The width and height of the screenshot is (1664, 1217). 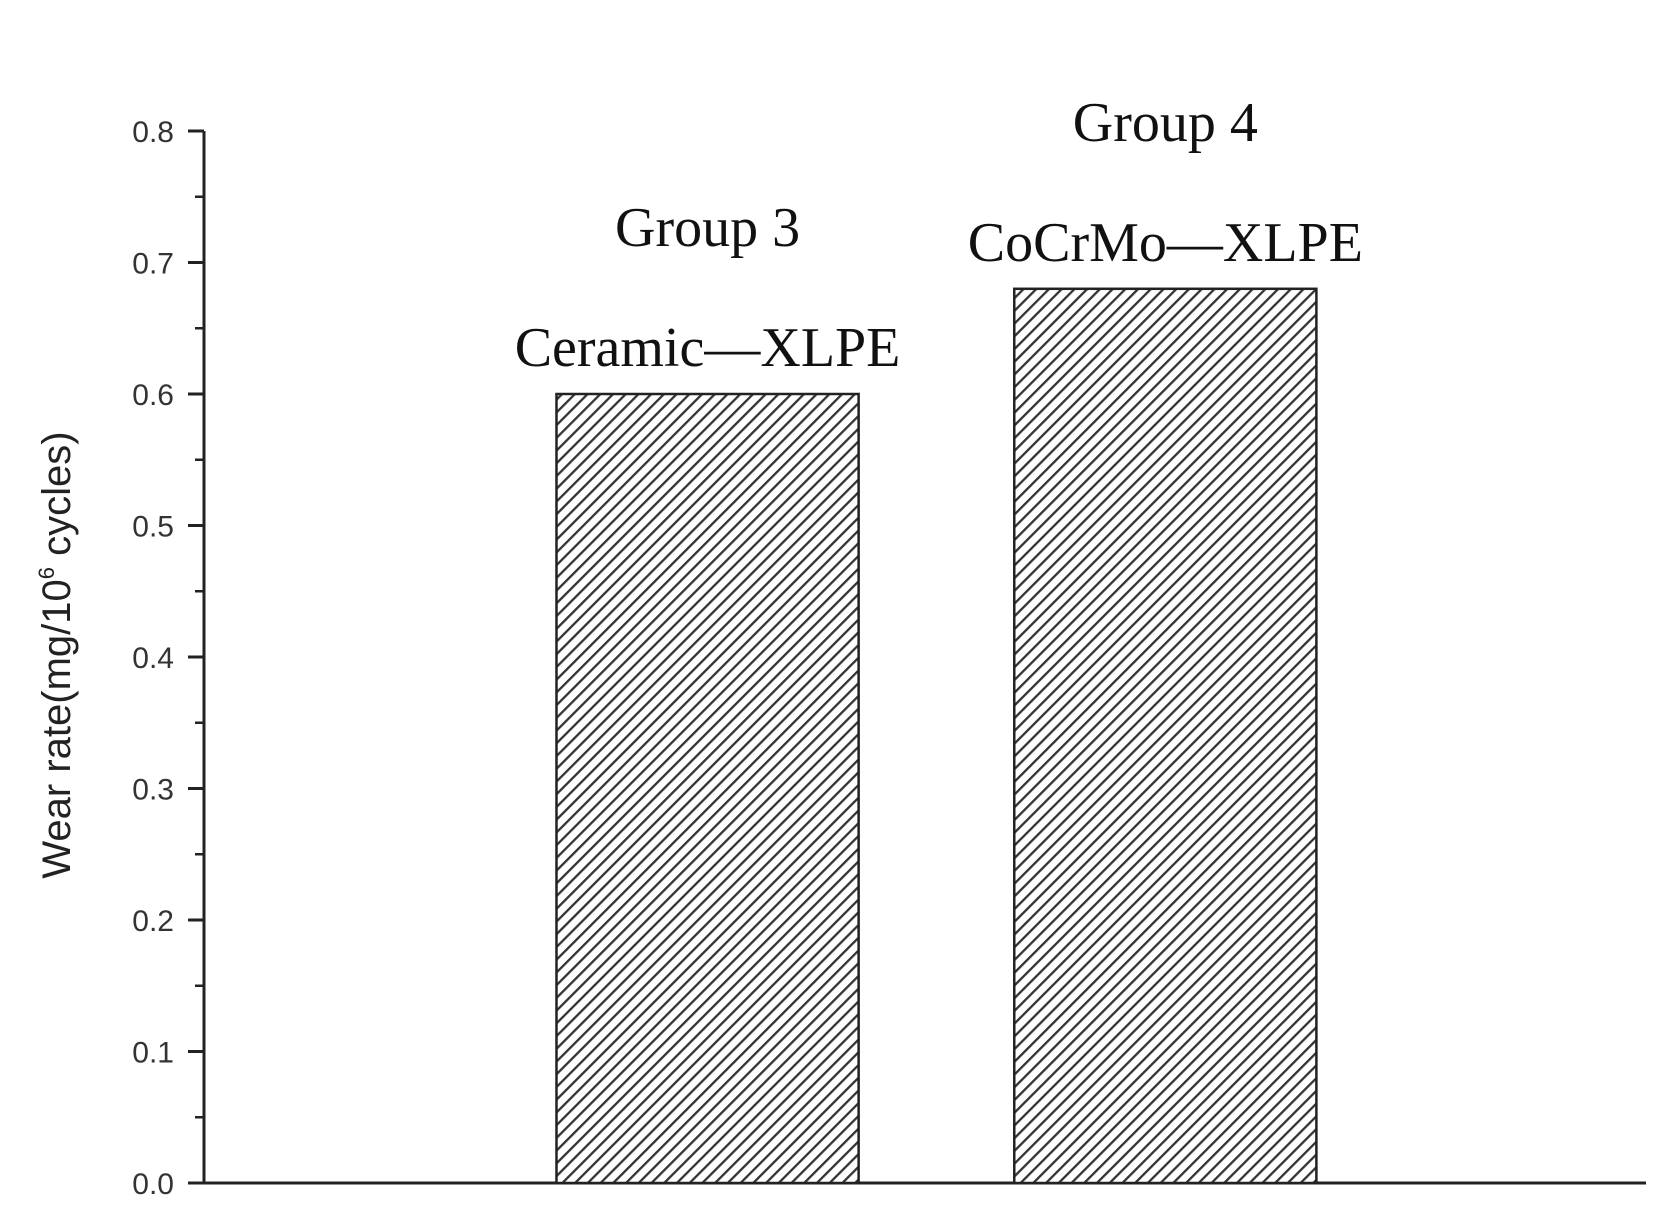 I want to click on y-axis-title-superscript: 6, so click(x=46, y=573).